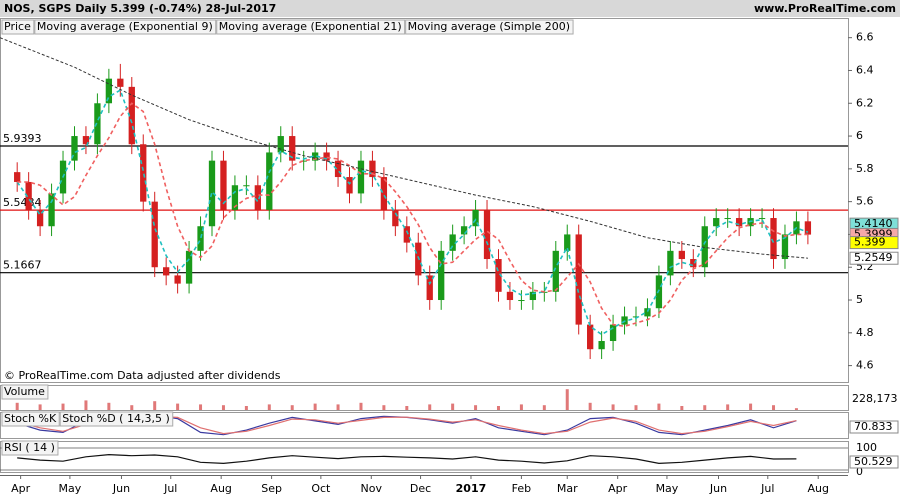 This screenshot has width=900, height=500. What do you see at coordinates (29, 447) in the screenshot?
I see `legend-entry: RSI ( 14 )` at bounding box center [29, 447].